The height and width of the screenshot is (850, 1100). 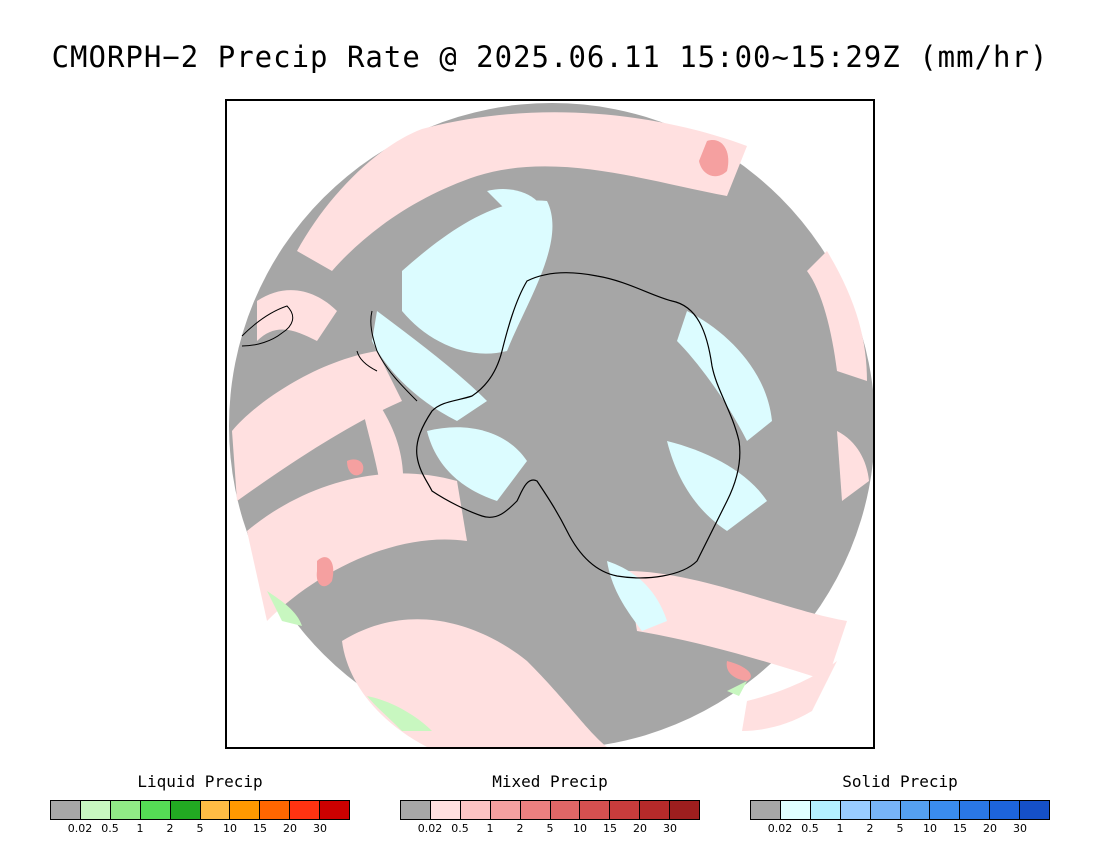 What do you see at coordinates (200, 781) in the screenshot?
I see `legend-title: Liquid Precip` at bounding box center [200, 781].